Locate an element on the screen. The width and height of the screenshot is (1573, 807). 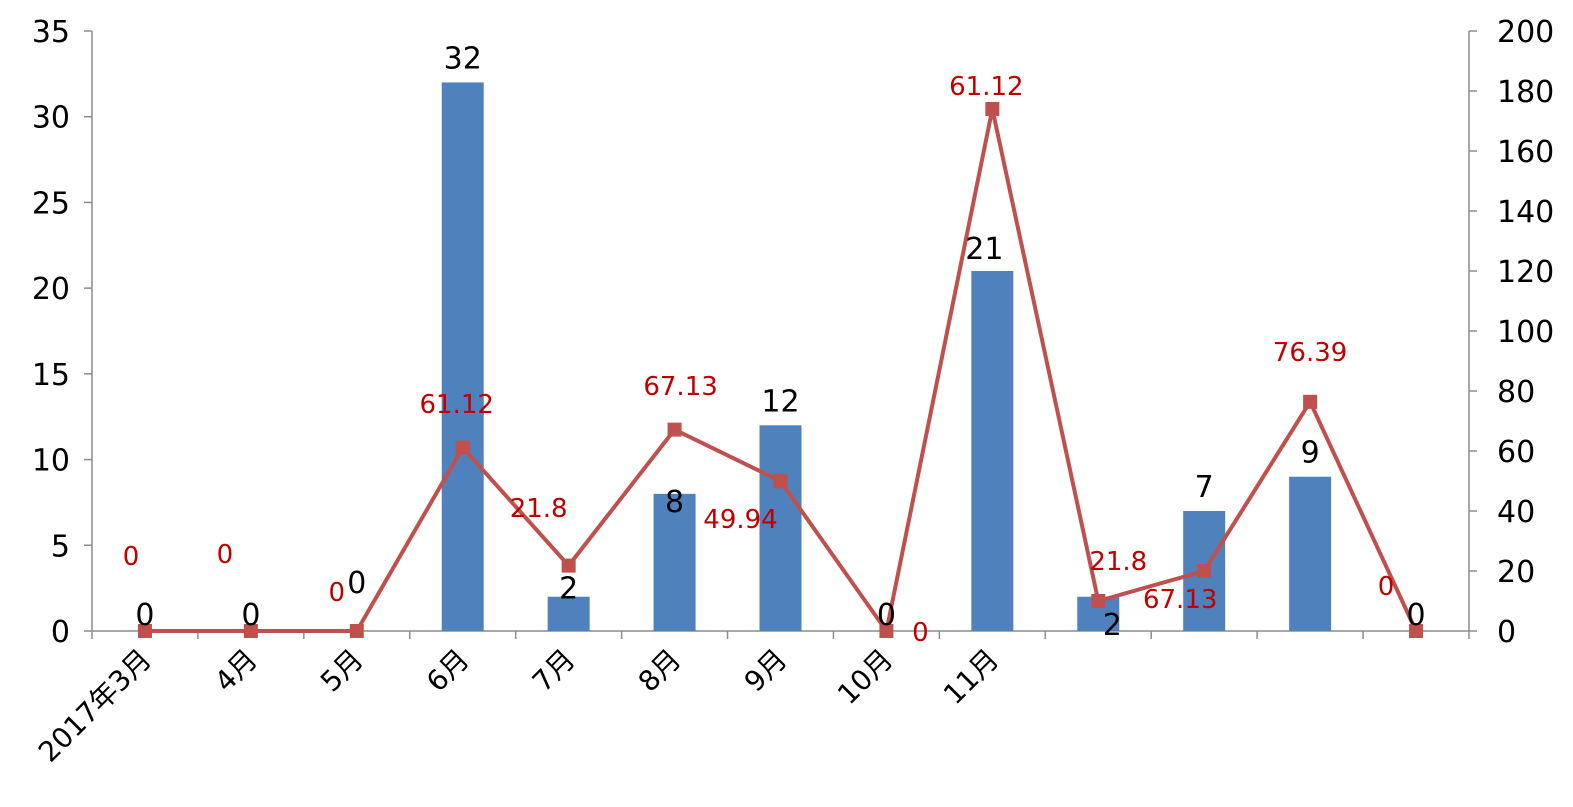
y-left-tick-label: 10 is located at coordinates (51, 461).